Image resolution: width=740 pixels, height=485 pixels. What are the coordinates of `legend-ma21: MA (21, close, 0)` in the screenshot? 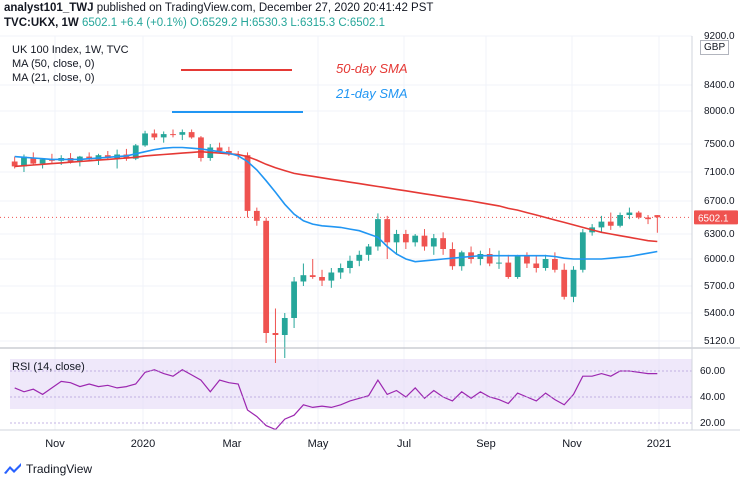 It's located at (53, 78).